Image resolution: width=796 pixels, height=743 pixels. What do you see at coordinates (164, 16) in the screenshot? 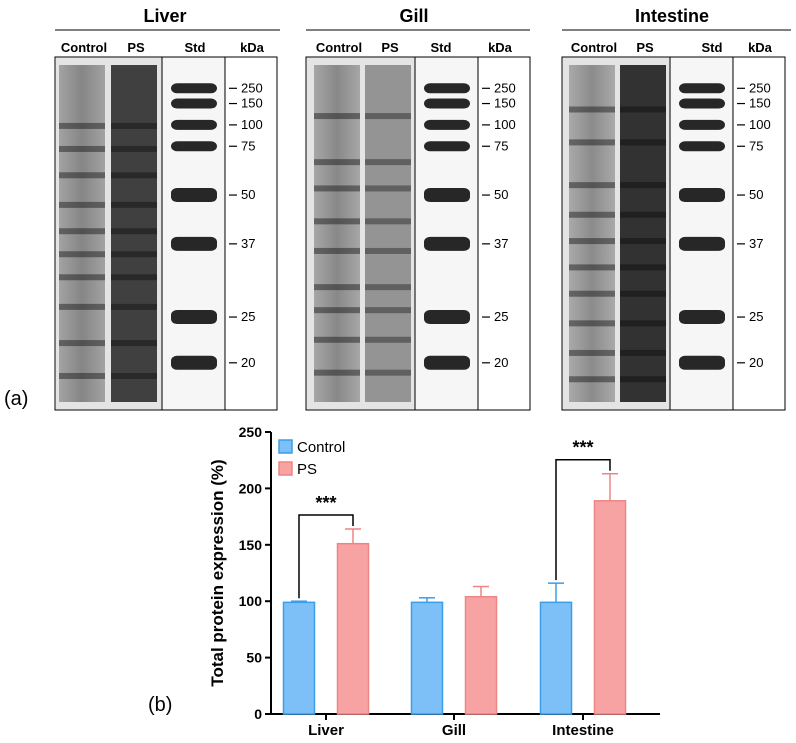
I see `gel-title-0: Liver` at bounding box center [164, 16].